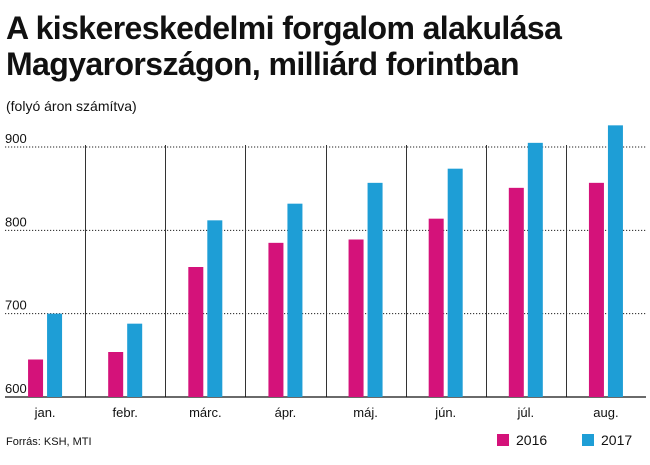  I want to click on bar-2016-máj., so click(356, 318).